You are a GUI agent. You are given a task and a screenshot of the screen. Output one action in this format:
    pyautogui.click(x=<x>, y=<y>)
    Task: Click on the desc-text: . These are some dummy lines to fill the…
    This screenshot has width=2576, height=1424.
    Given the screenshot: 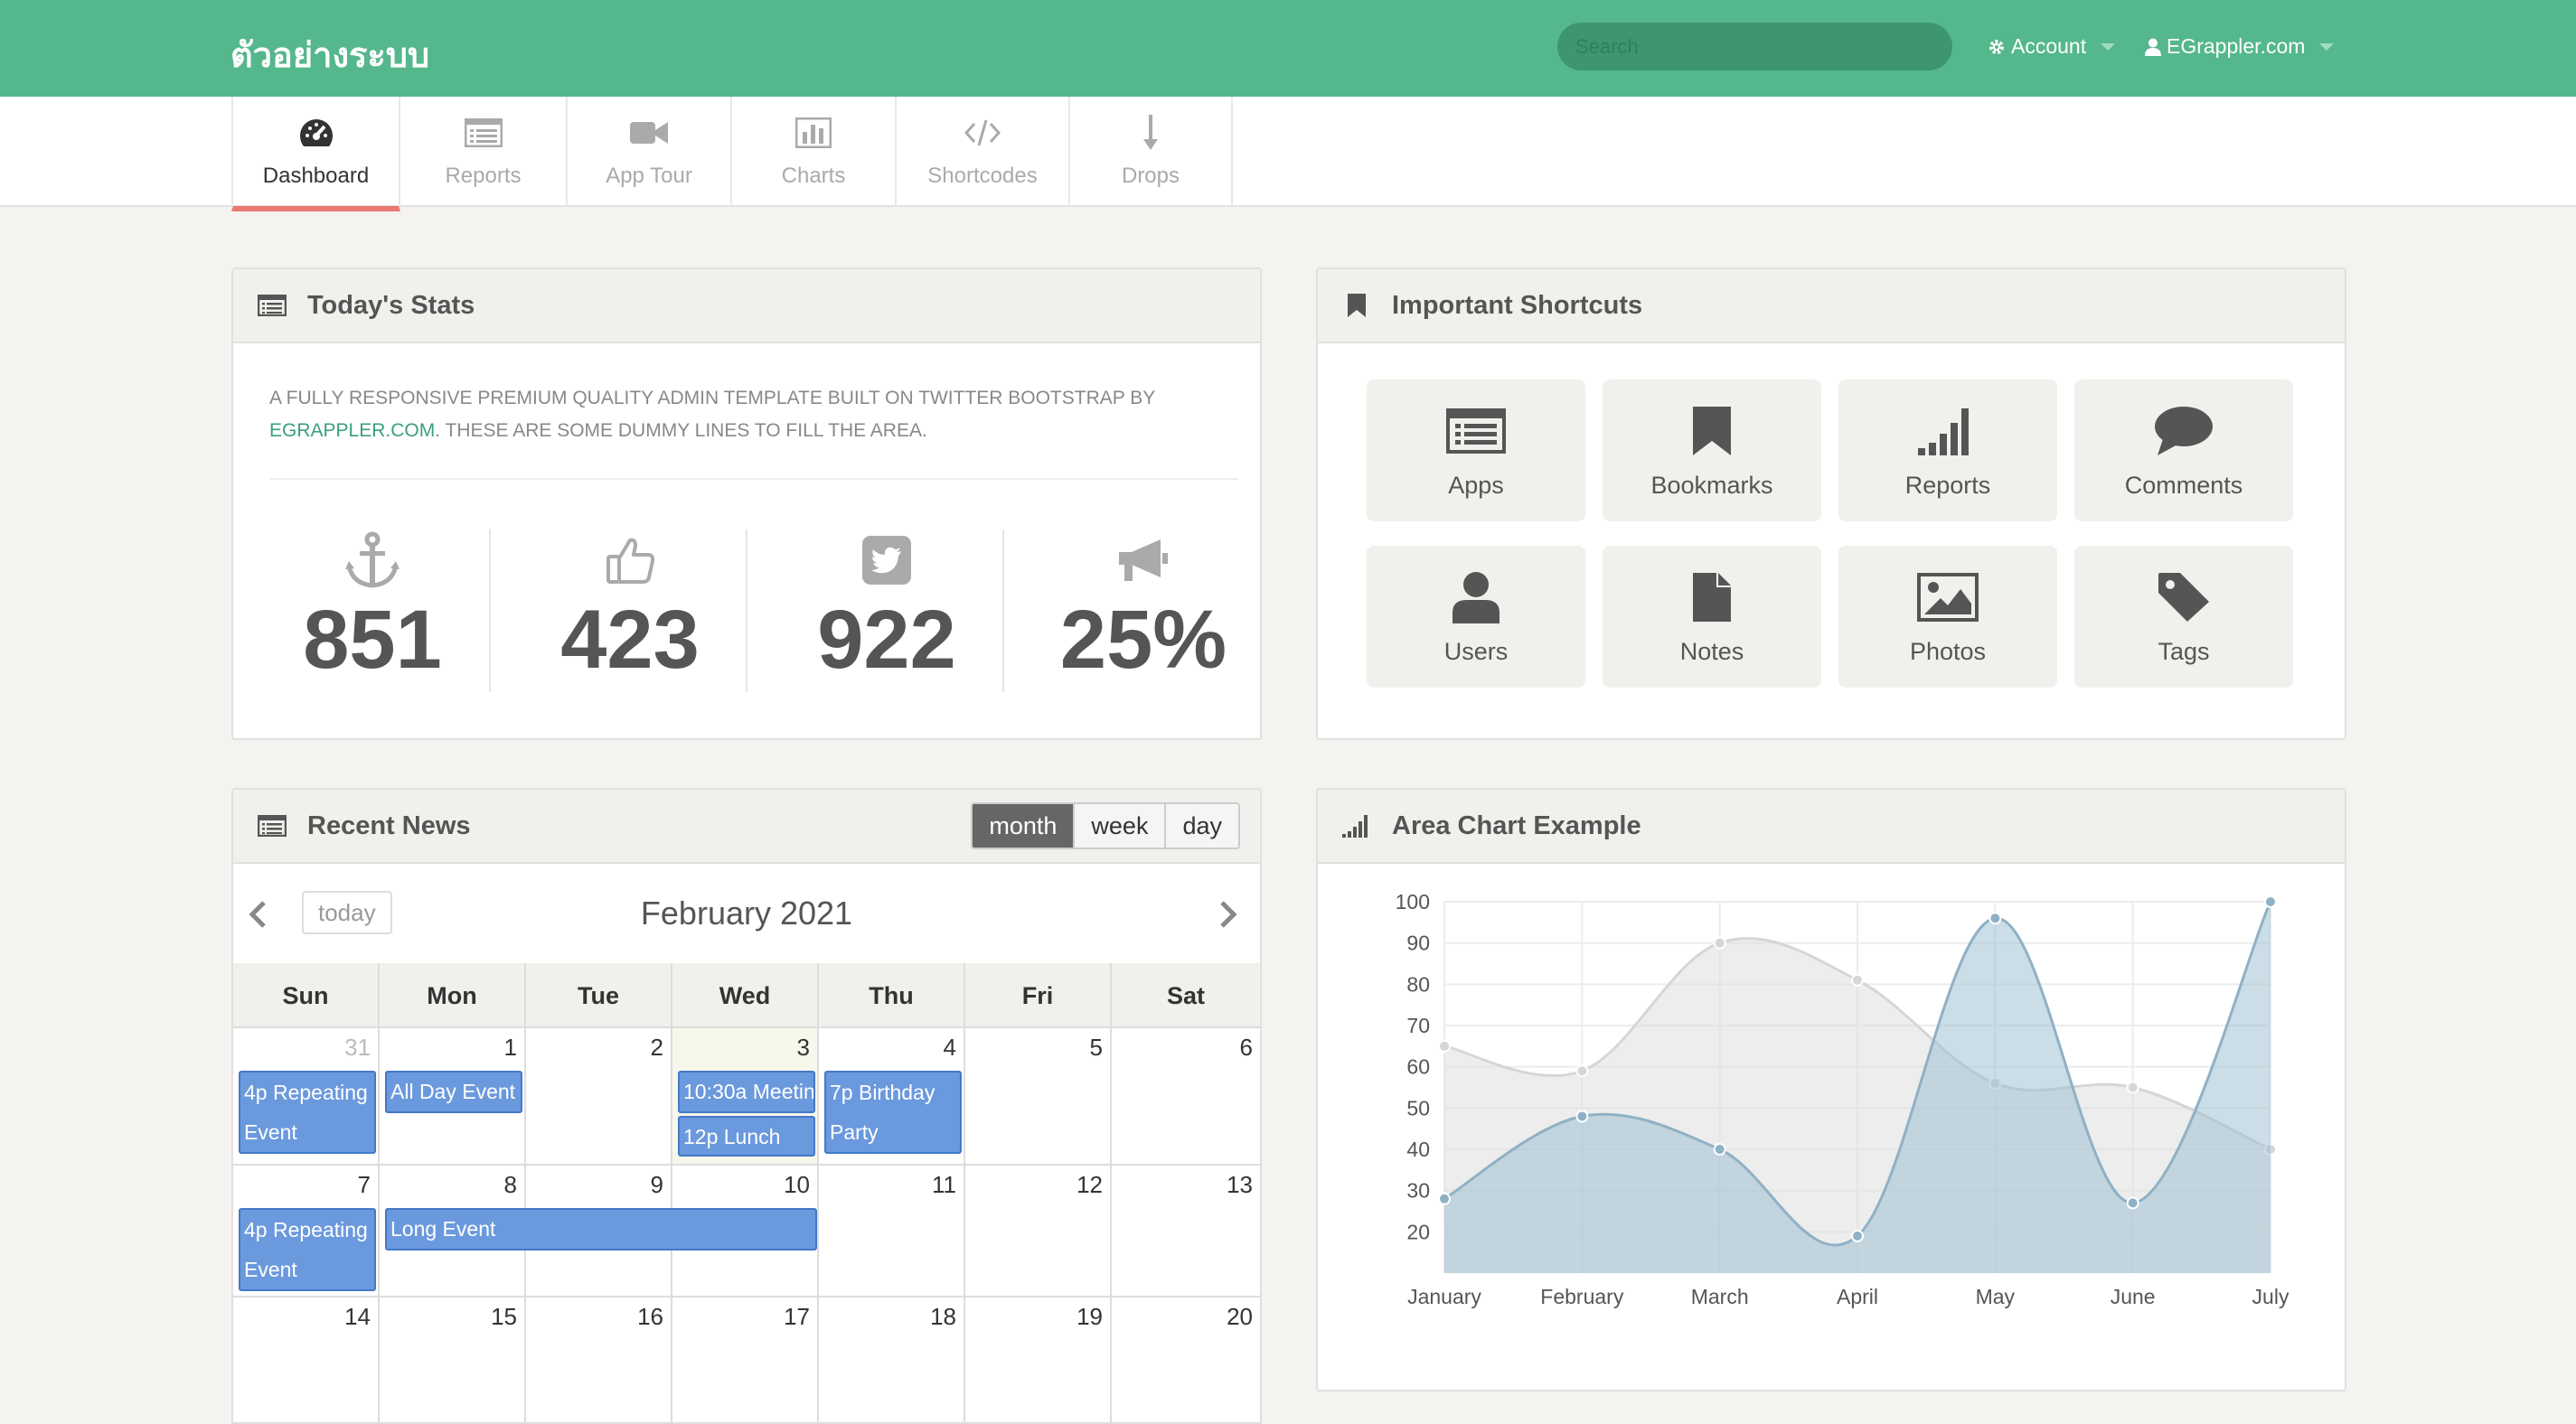 What is the action you would take?
    pyautogui.click(x=681, y=430)
    